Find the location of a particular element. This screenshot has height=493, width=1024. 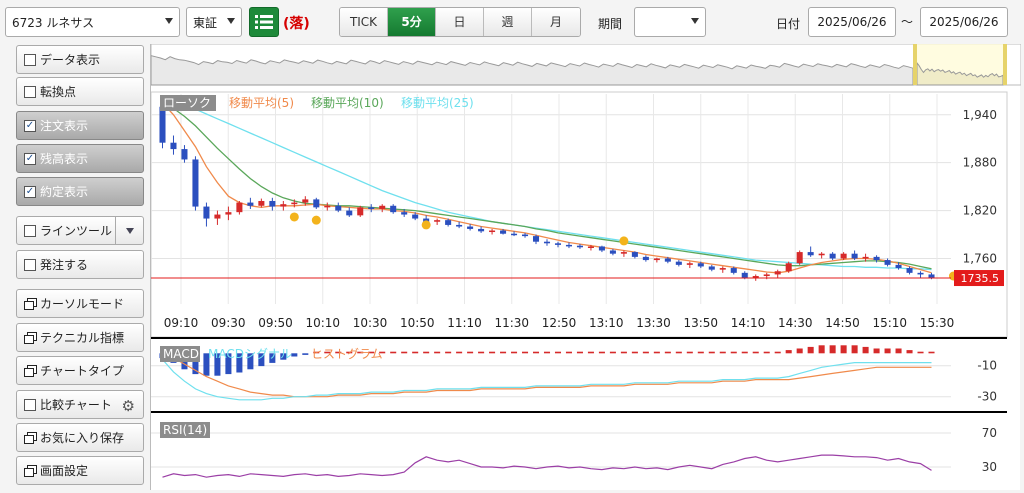

navigator-strip is located at coordinates (586, 64).